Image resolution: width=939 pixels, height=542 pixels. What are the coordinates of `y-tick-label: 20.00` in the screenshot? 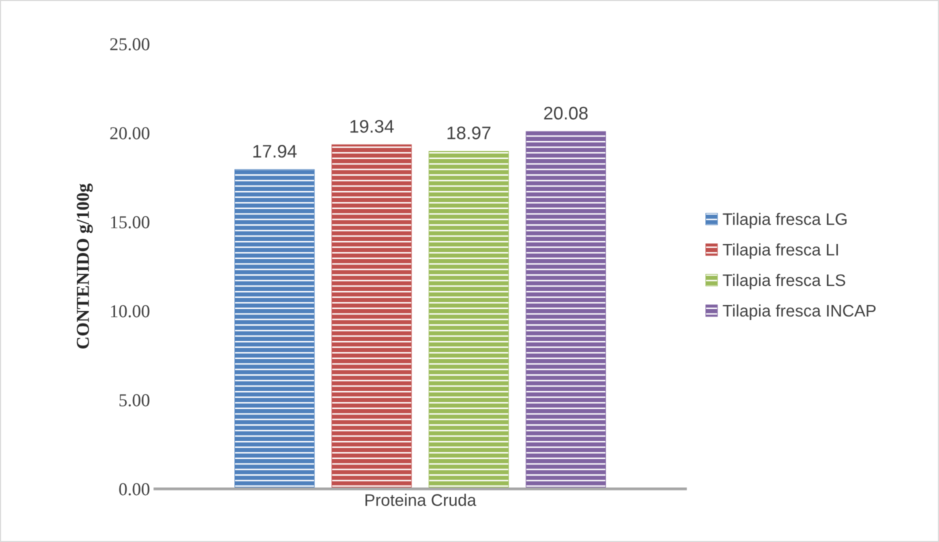 It's located at (130, 133).